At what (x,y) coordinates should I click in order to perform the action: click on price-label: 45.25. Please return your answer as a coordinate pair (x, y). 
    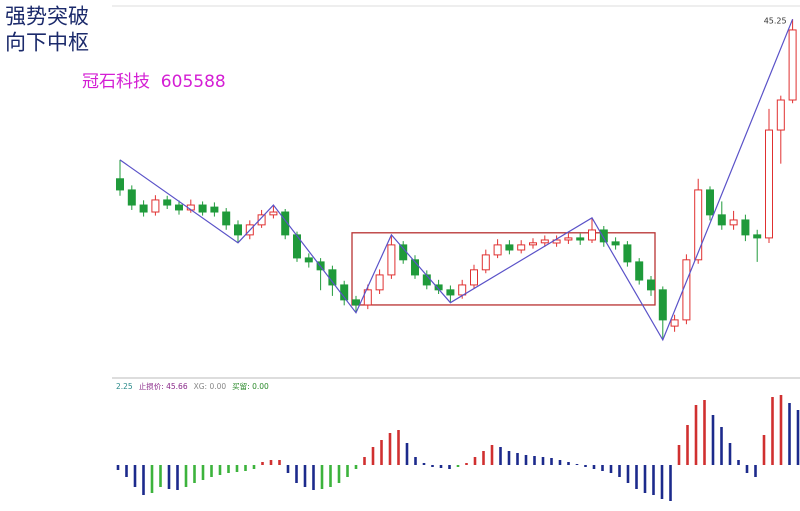
    Looking at the image, I should click on (775, 21).